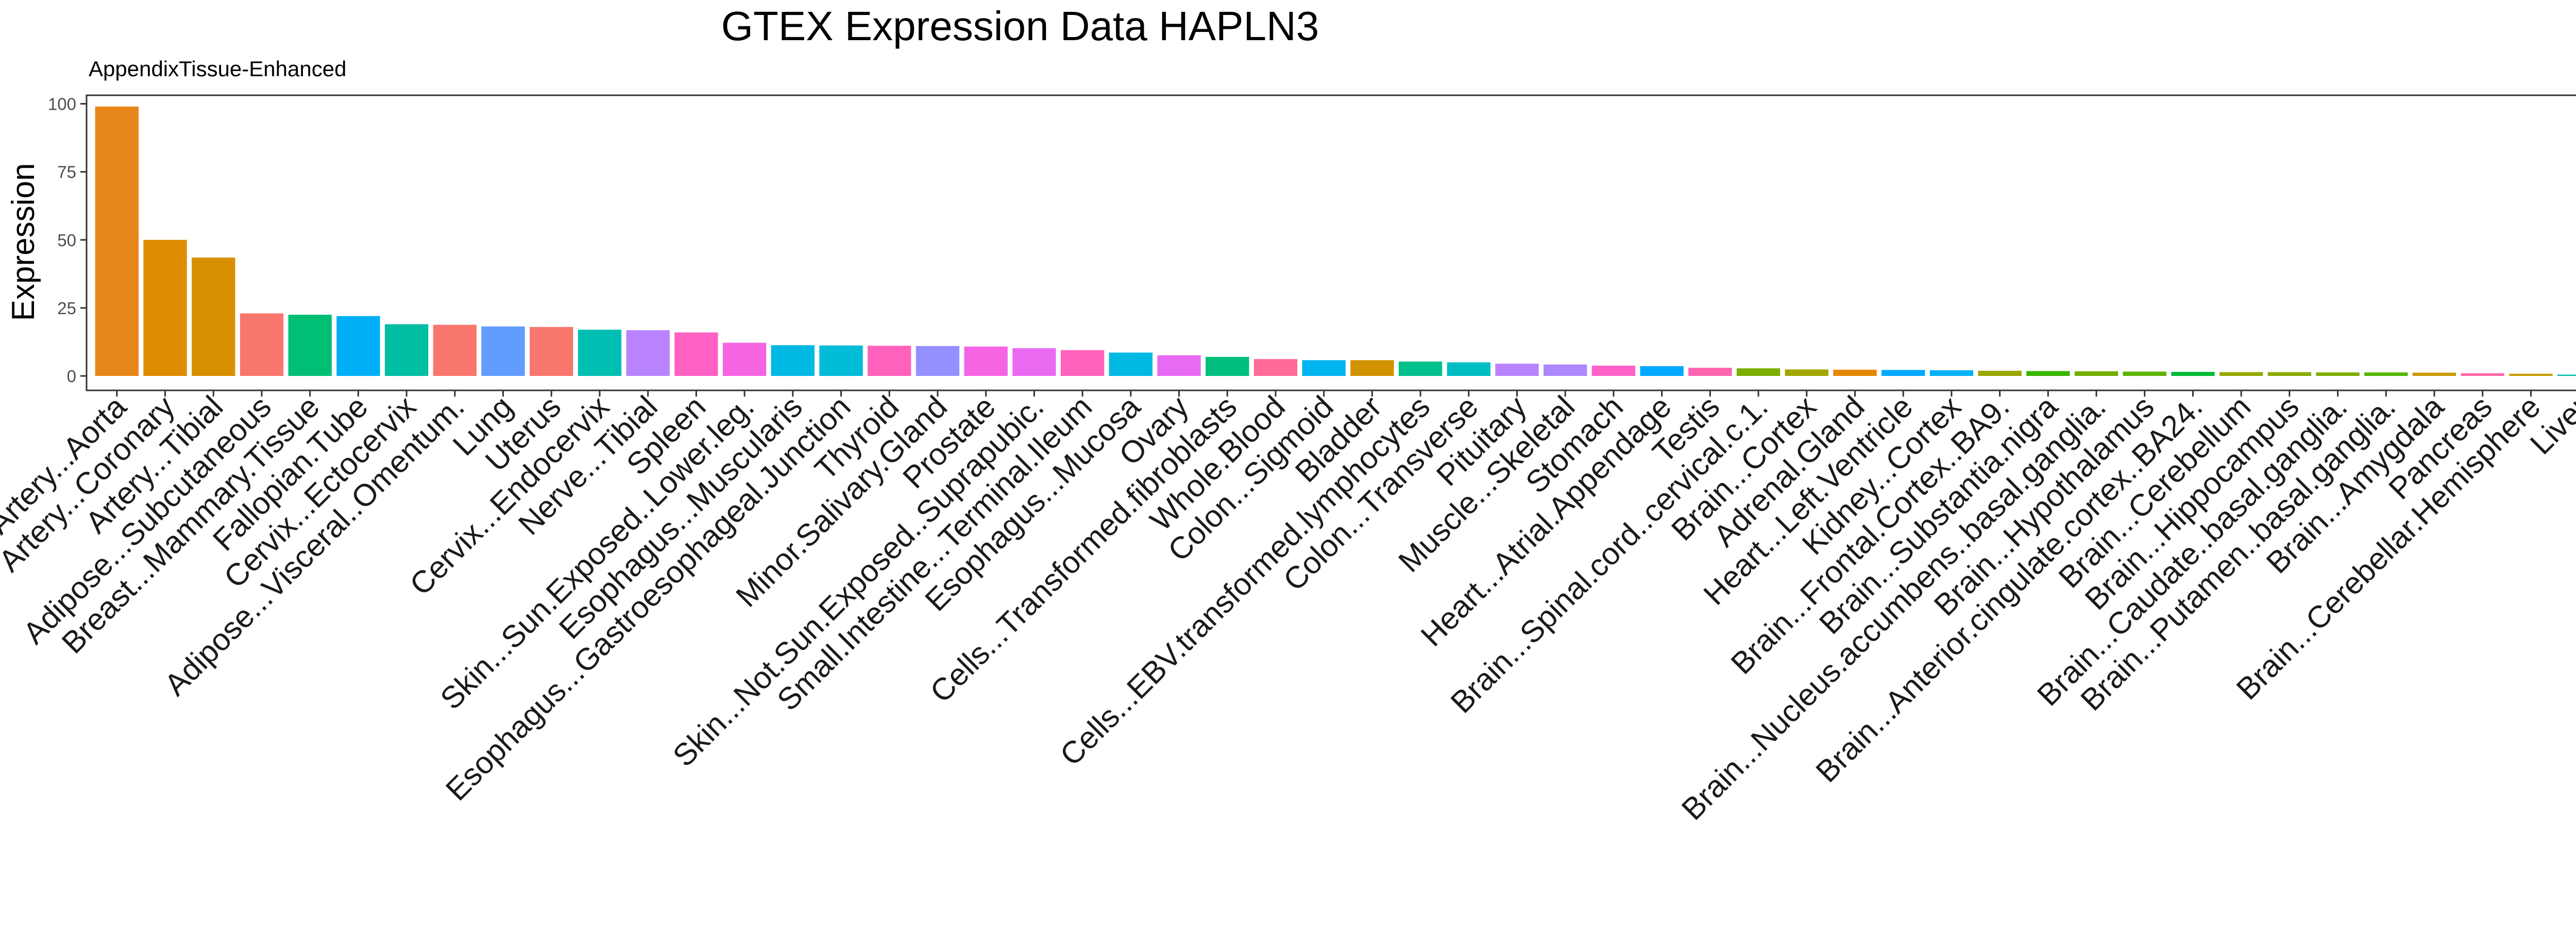  What do you see at coordinates (71, 377) in the screenshot?
I see `y-tick-label: 0` at bounding box center [71, 377].